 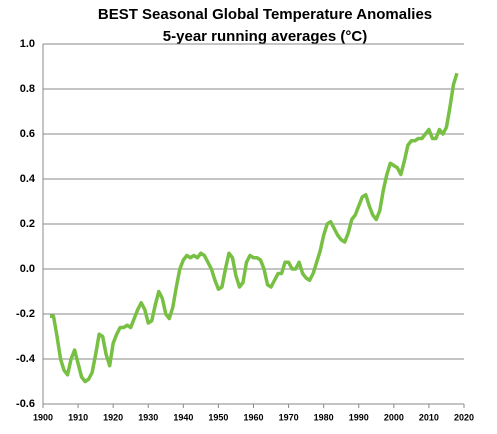 What do you see at coordinates (78, 417) in the screenshot?
I see `x-tick-label: 1910` at bounding box center [78, 417].